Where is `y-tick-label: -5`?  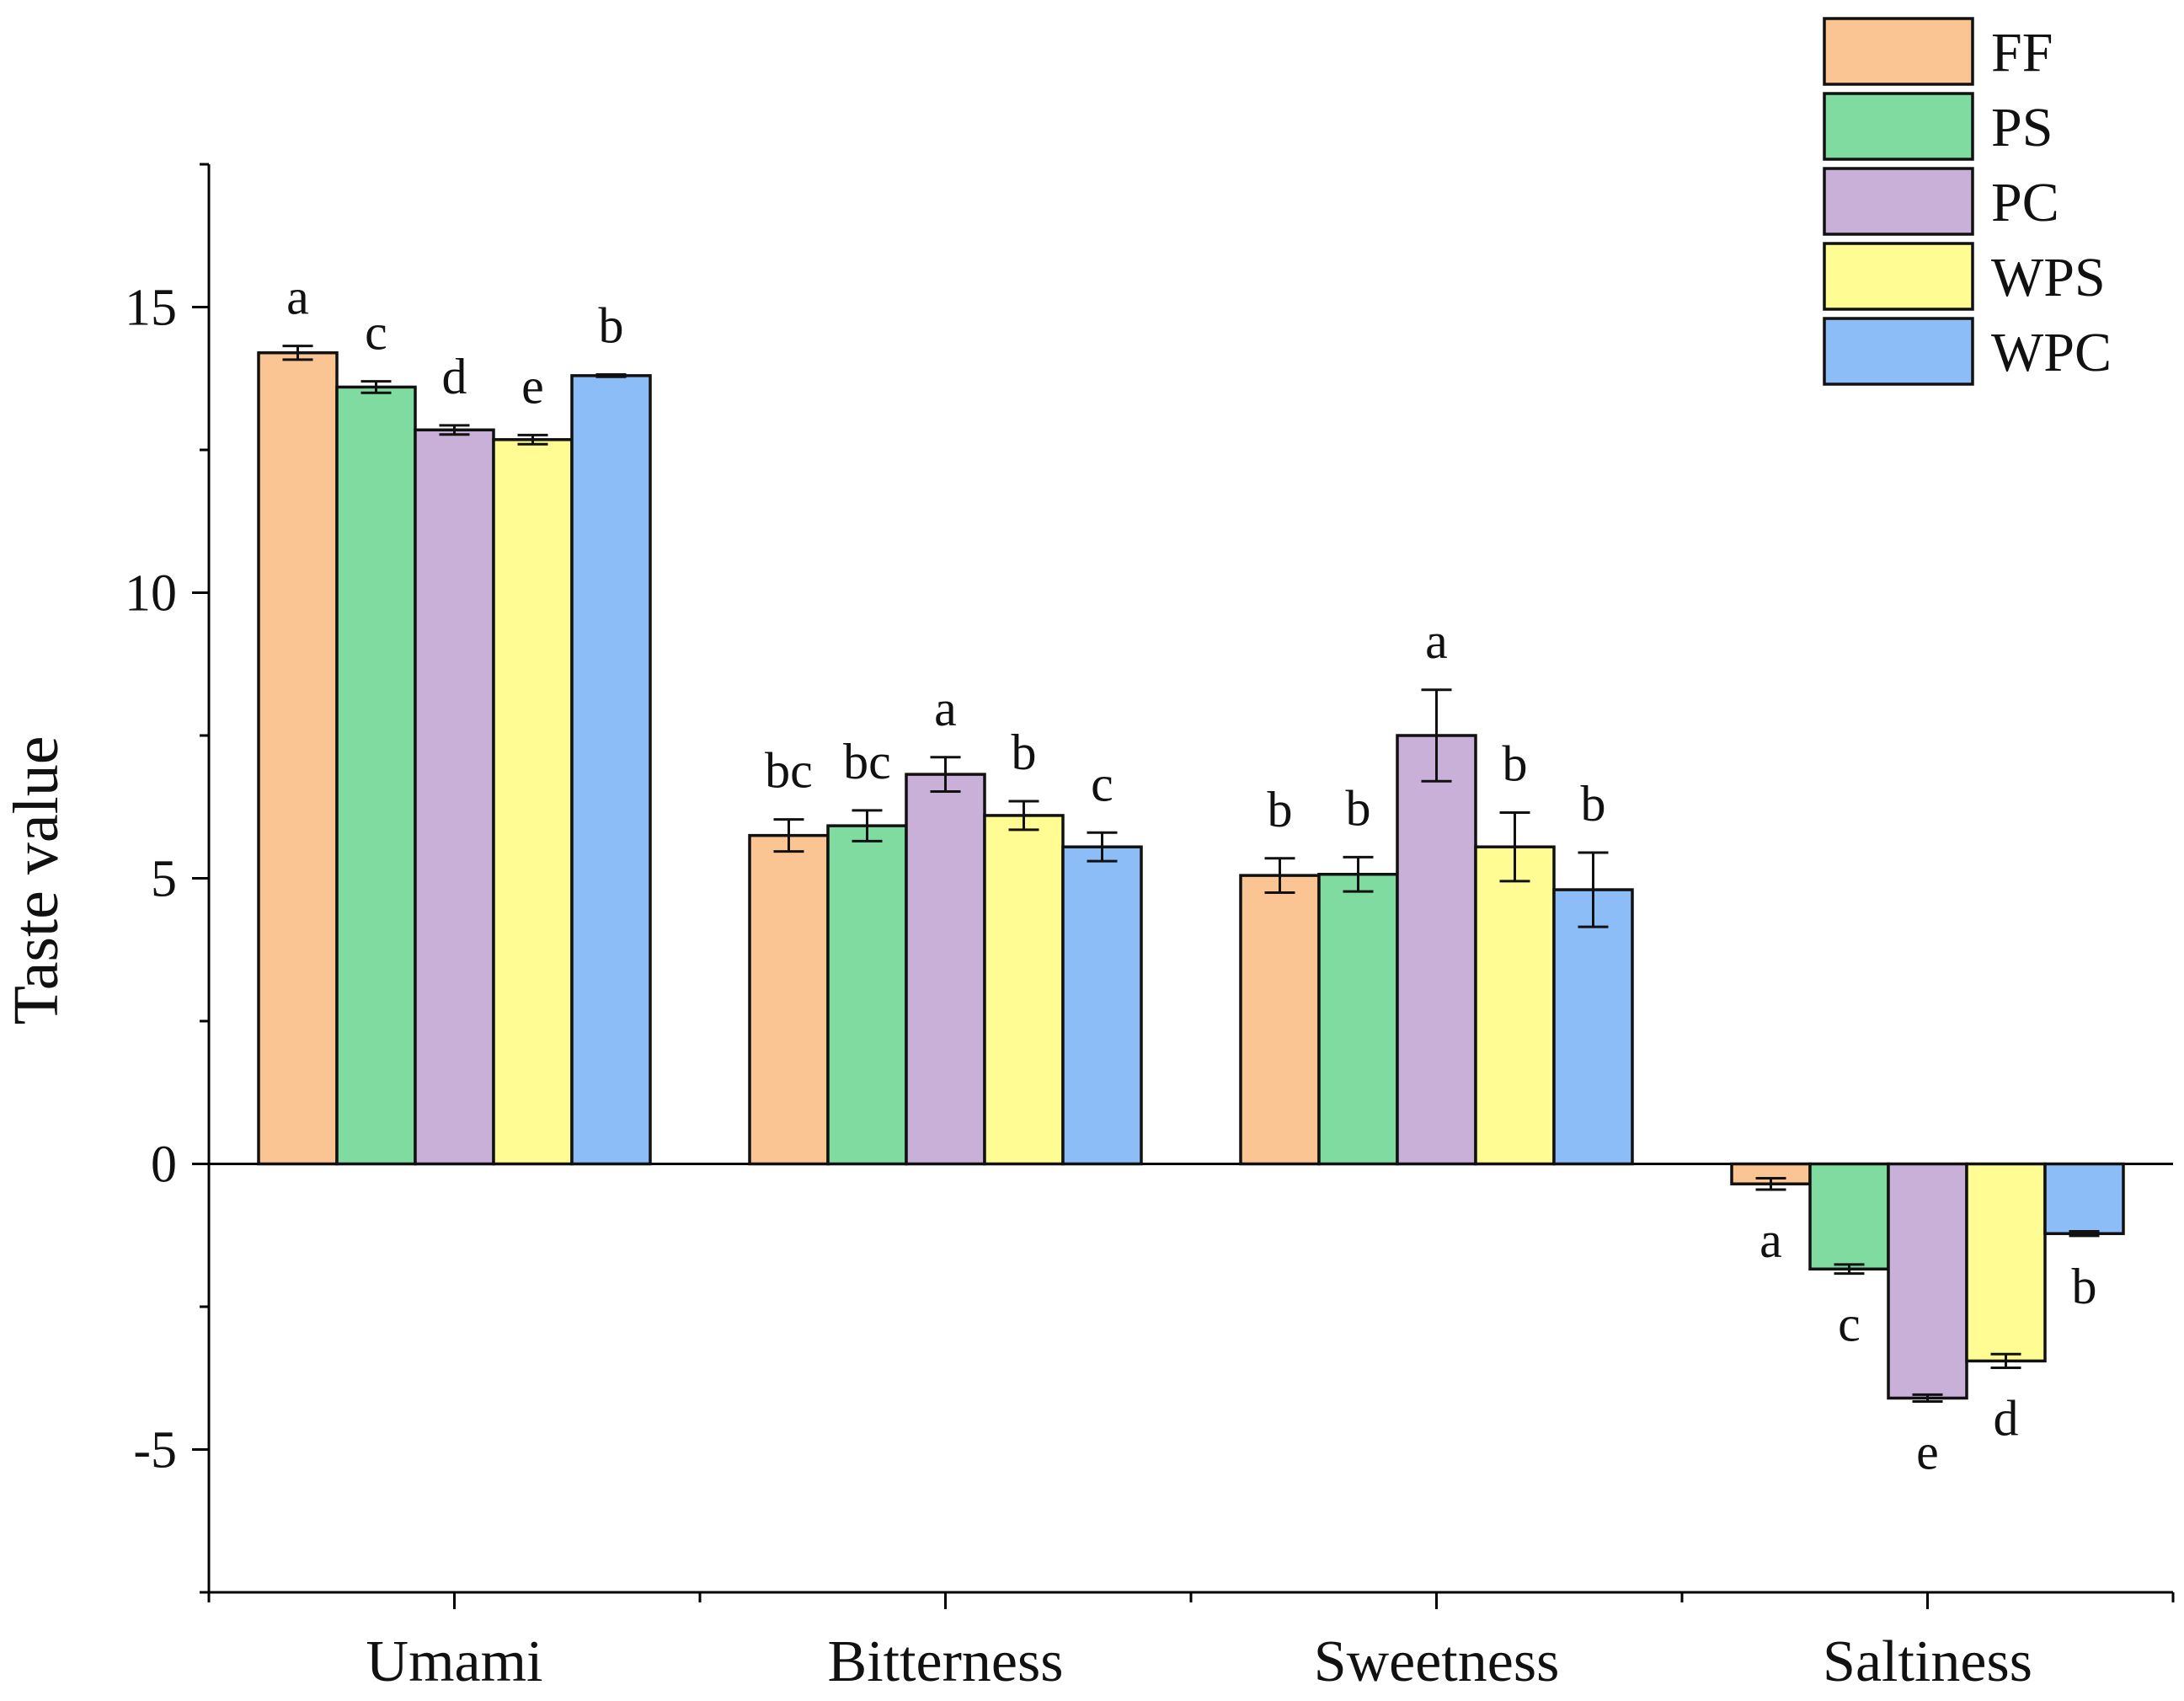
y-tick-label: -5 is located at coordinates (155, 1450).